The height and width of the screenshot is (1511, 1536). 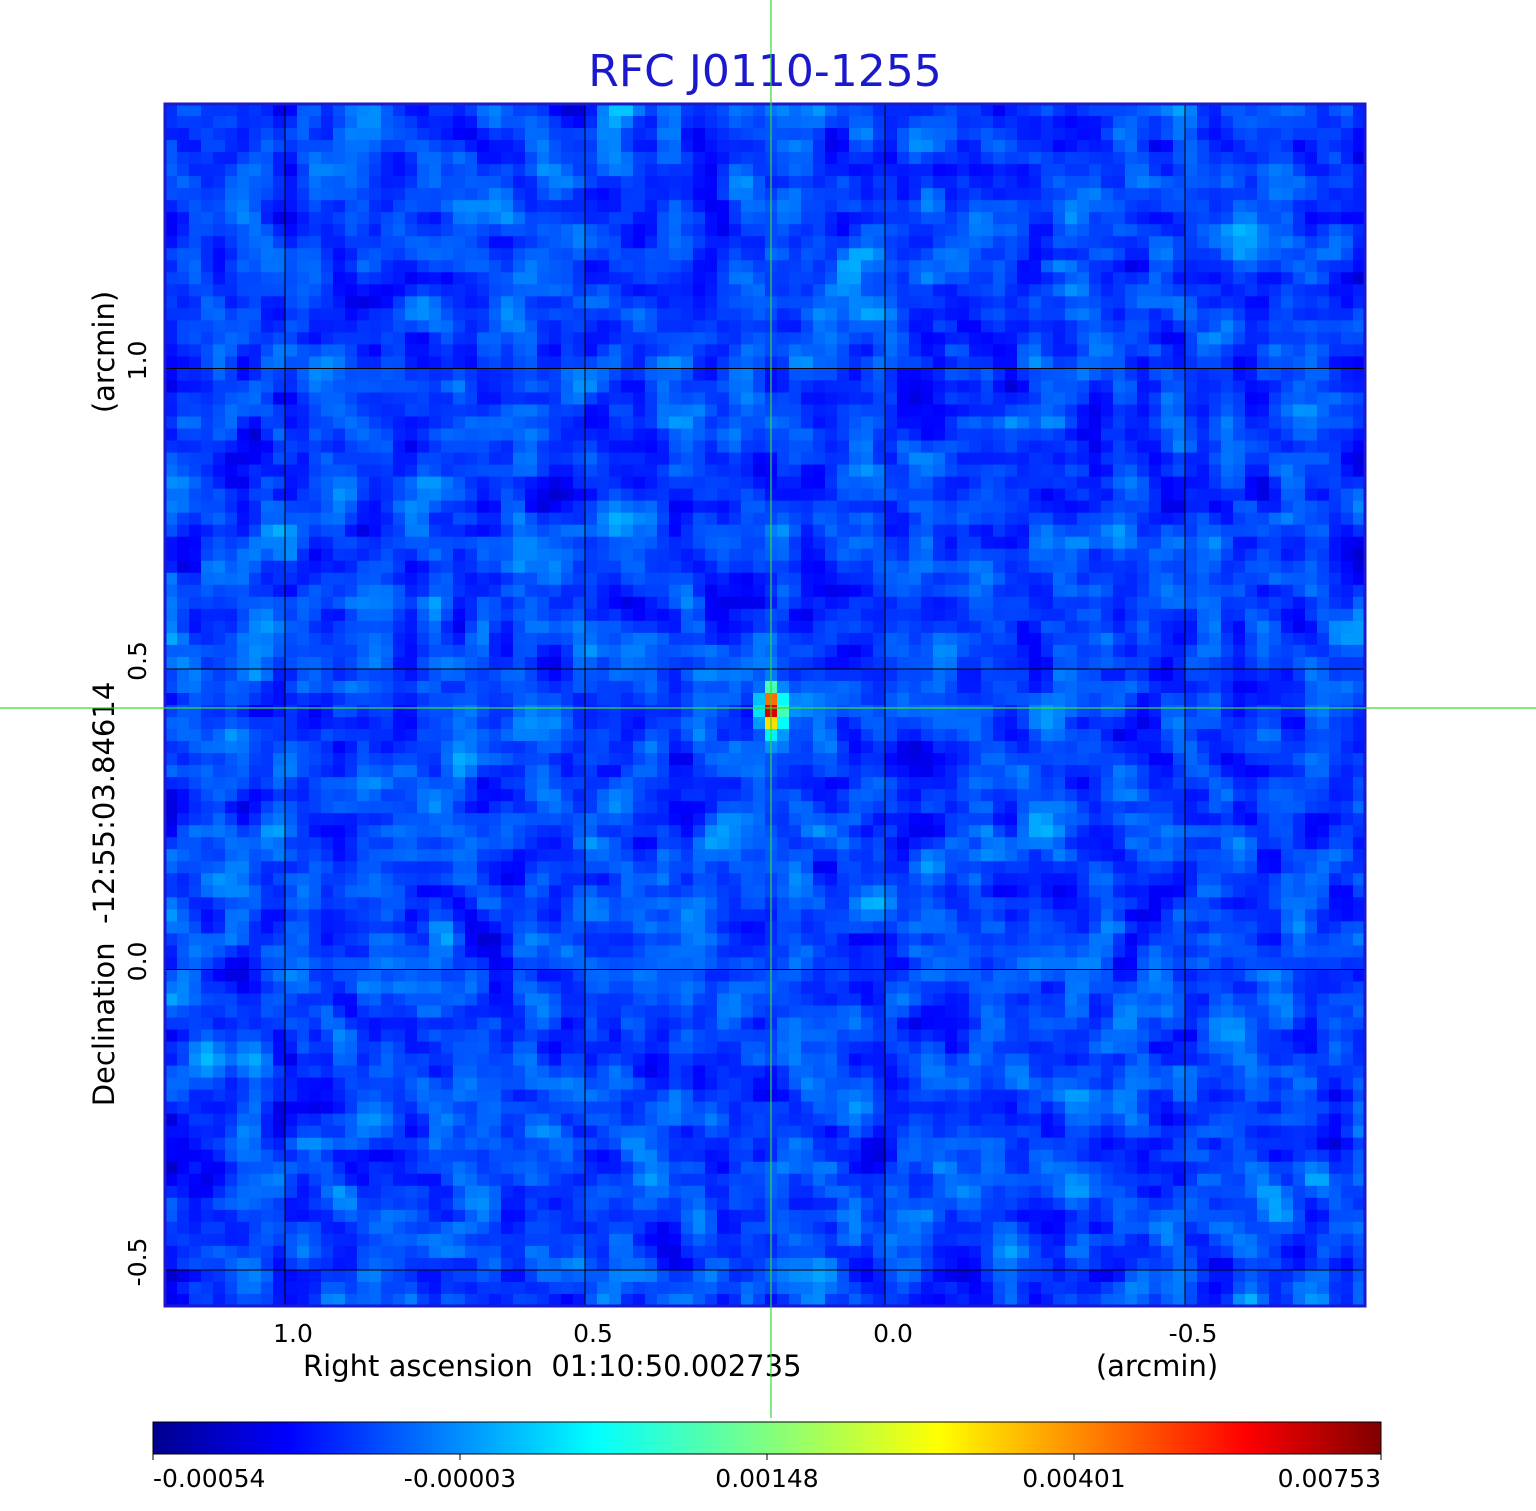 I want to click on colorbar-tick-label: 0.00148, so click(x=766, y=1478).